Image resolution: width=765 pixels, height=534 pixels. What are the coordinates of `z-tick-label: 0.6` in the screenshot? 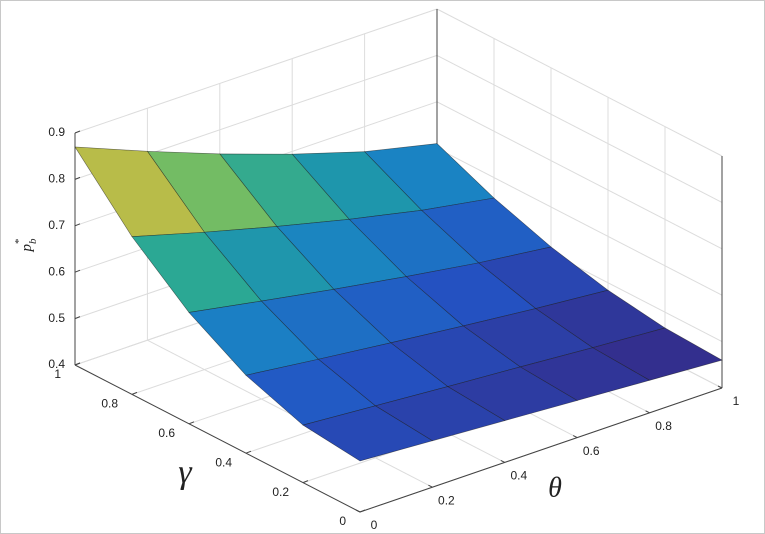 It's located at (56, 271).